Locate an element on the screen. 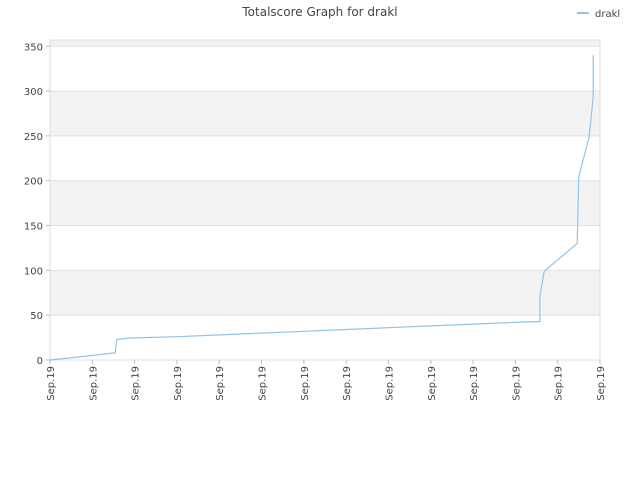 This screenshot has height=480, width=640. y-tick-label: 150 is located at coordinates (33, 227).